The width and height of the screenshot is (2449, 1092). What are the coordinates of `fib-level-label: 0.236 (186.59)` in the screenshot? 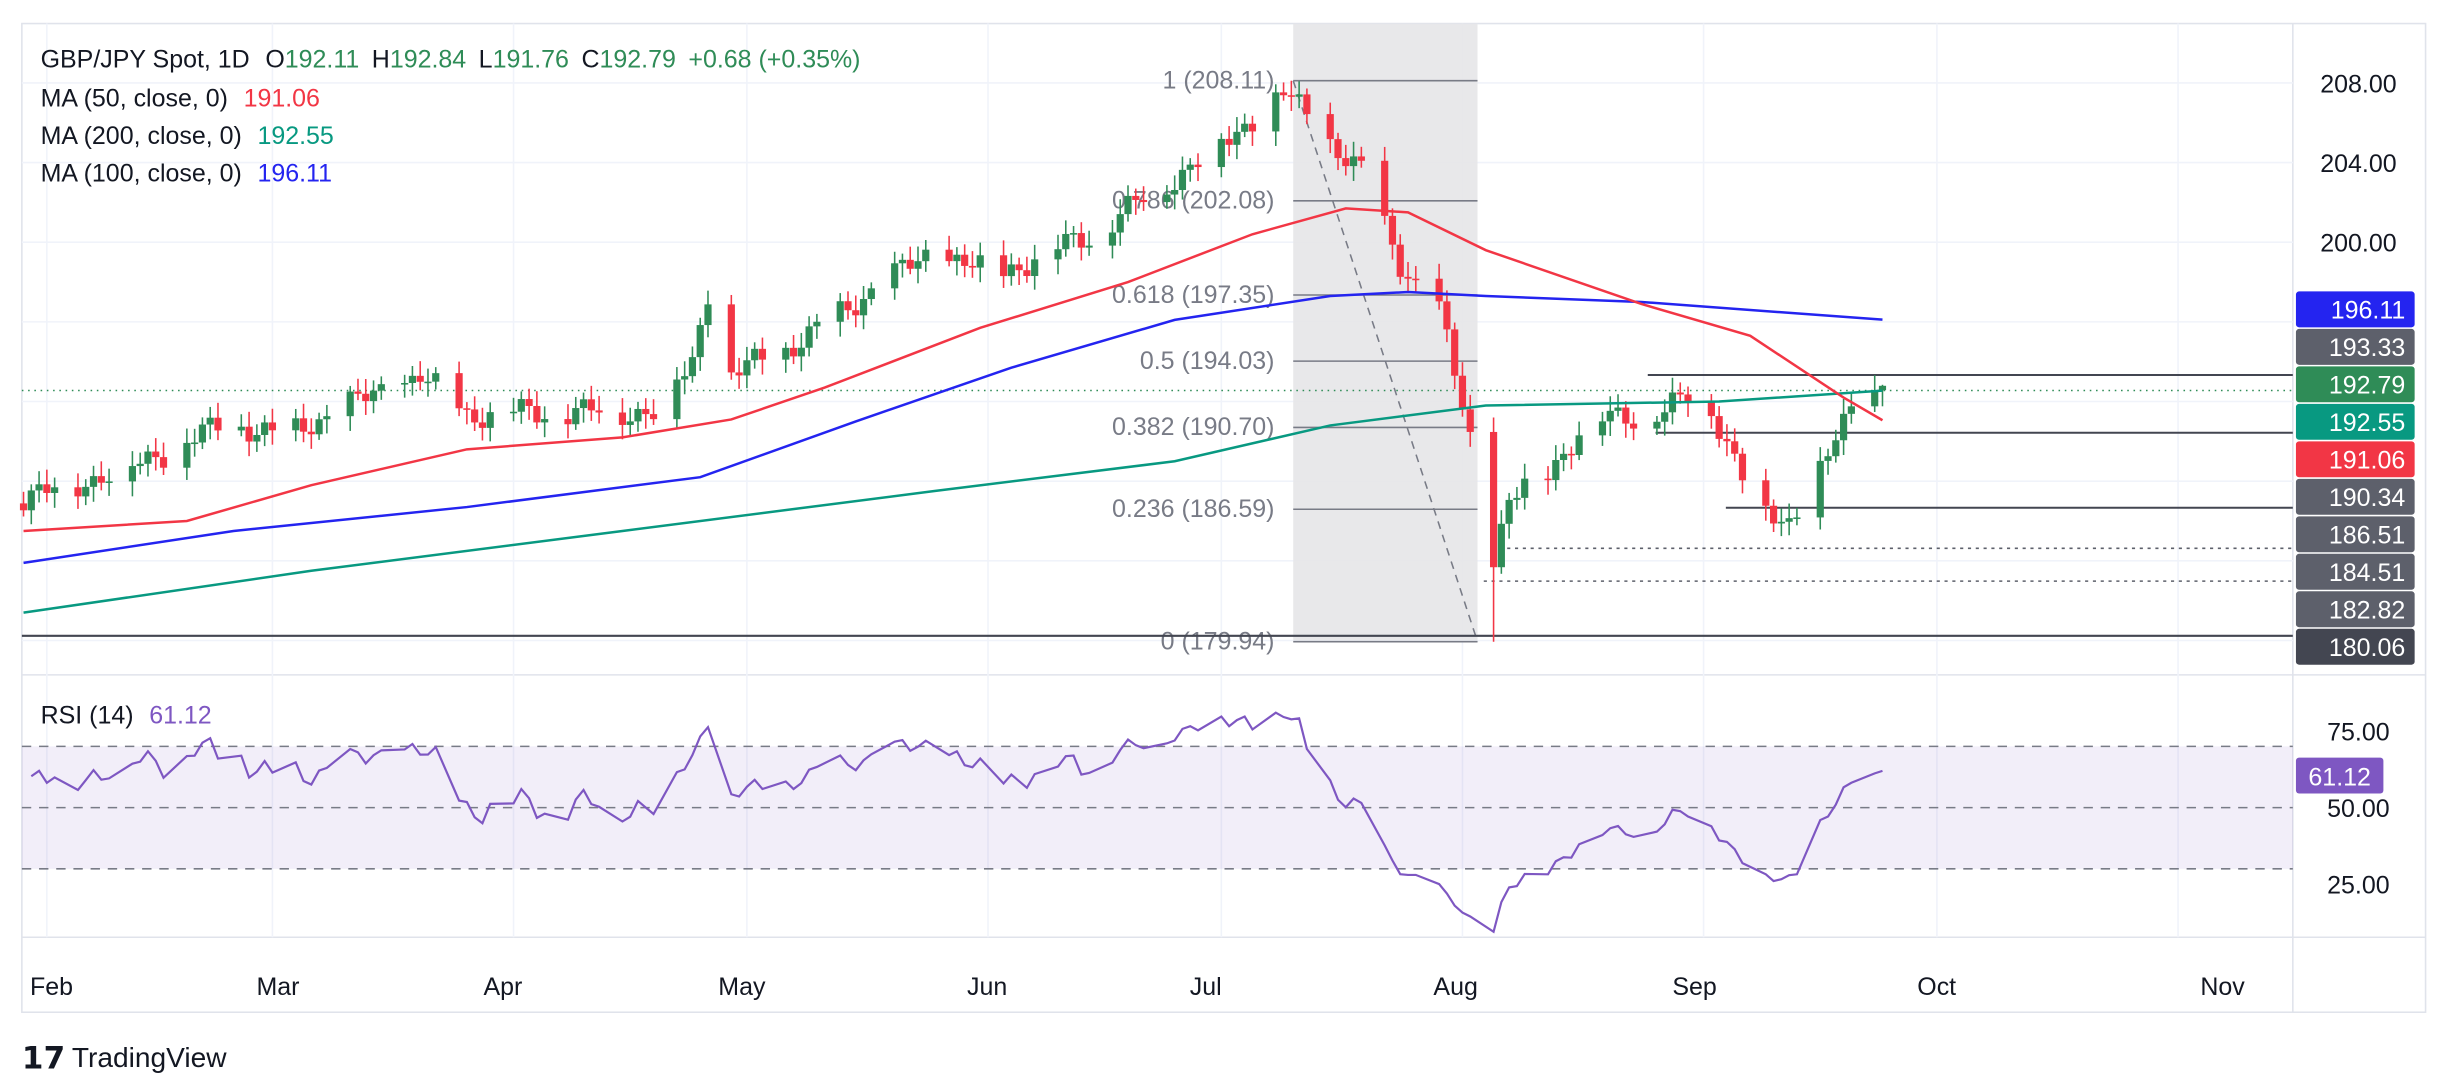 It's located at (1193, 509).